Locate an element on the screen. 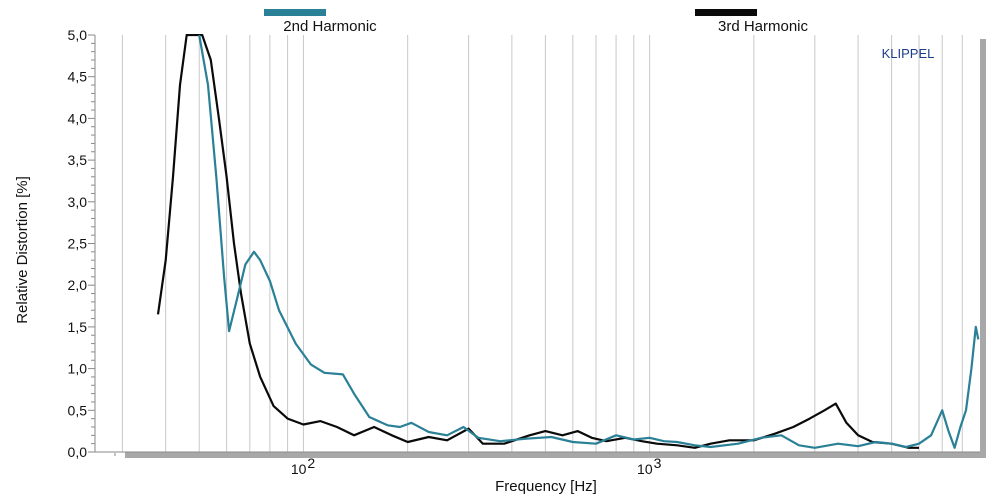 The height and width of the screenshot is (494, 989). y-tick-label: 0,0 is located at coordinates (78, 452).